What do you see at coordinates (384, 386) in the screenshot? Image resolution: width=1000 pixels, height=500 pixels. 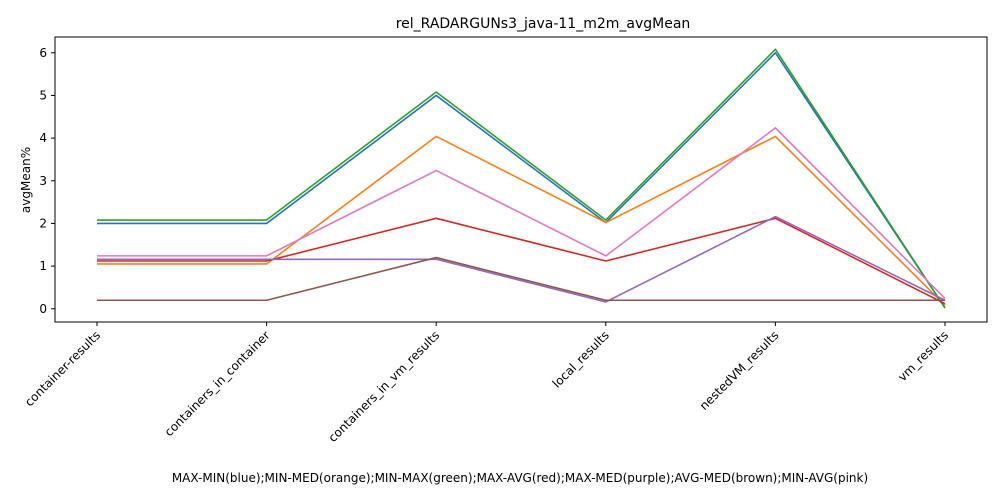 I see `x-tick-label: containers_in_vm_results` at bounding box center [384, 386].